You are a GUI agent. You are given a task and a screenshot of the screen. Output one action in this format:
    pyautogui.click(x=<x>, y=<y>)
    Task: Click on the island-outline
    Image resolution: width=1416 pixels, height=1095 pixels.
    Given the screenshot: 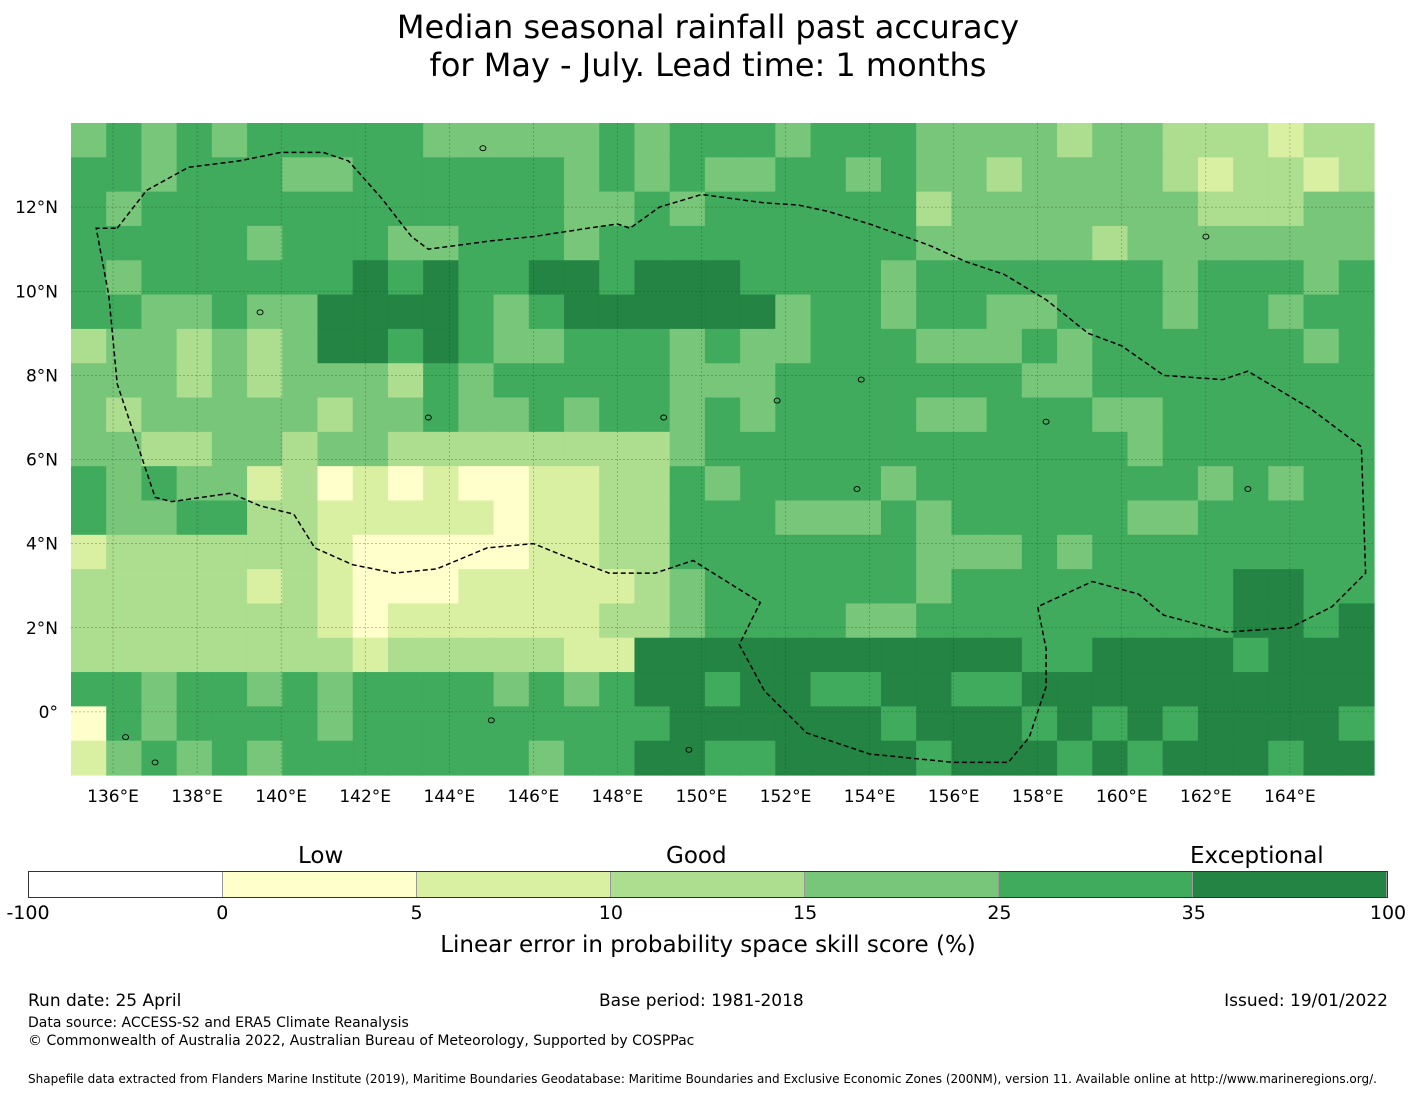 What is the action you would take?
    pyautogui.click(x=1046, y=421)
    